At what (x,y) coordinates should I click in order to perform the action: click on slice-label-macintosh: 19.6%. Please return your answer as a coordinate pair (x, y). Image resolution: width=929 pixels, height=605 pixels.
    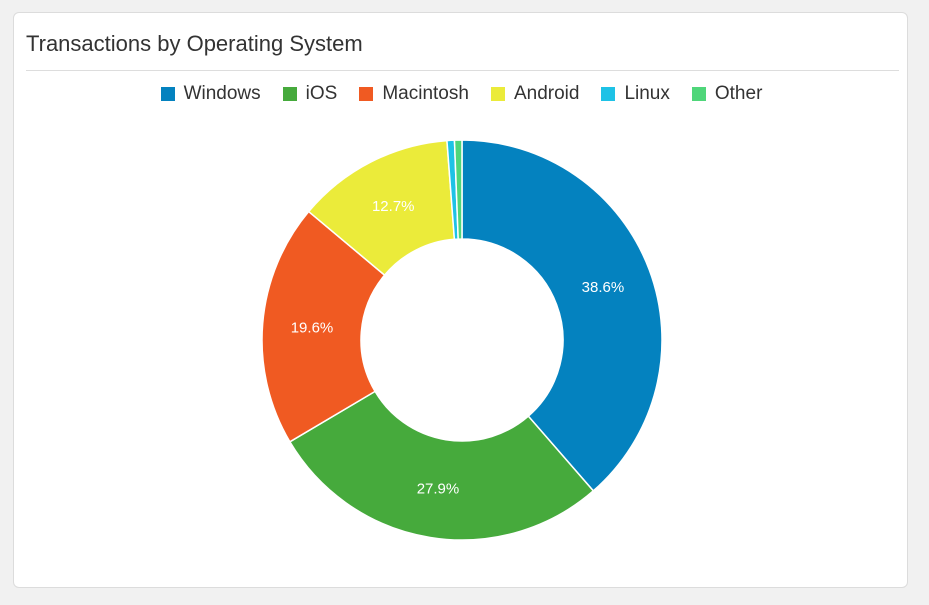
    Looking at the image, I should click on (312, 328).